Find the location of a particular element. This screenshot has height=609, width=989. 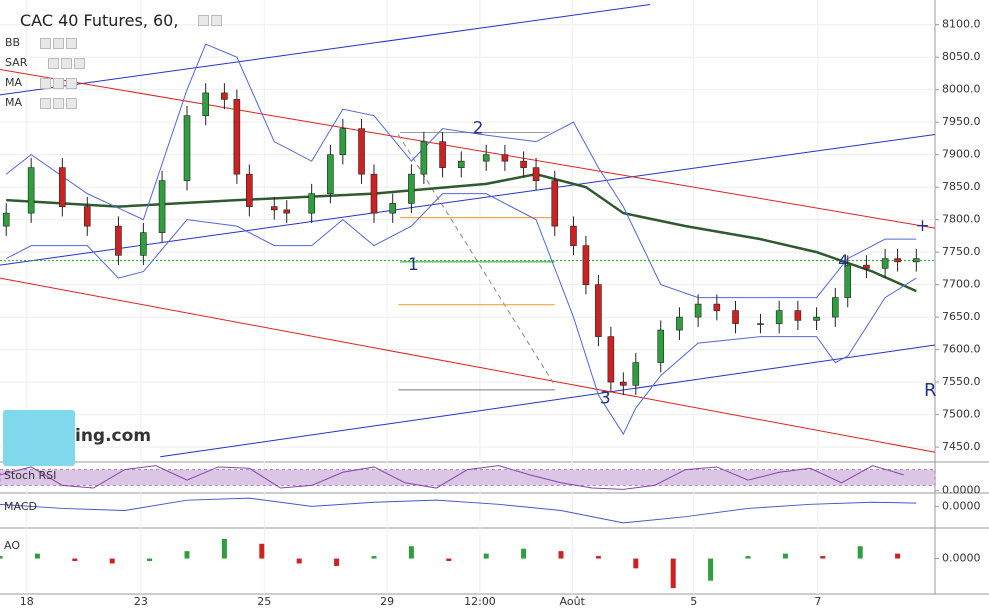

x-tick-label: 18 is located at coordinates (27, 601).